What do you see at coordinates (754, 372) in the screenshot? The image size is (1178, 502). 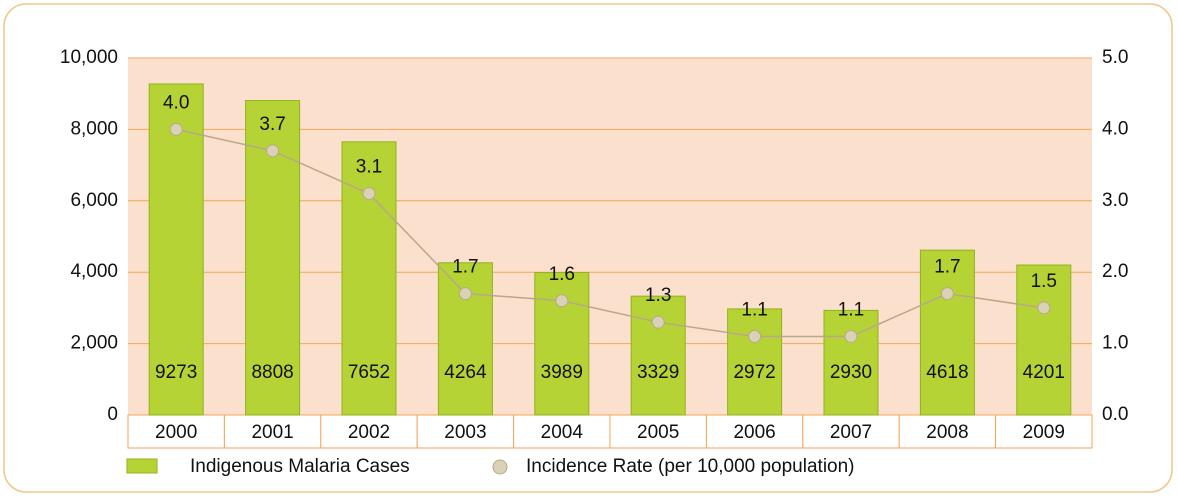 I see `bar-value-label: 2972` at bounding box center [754, 372].